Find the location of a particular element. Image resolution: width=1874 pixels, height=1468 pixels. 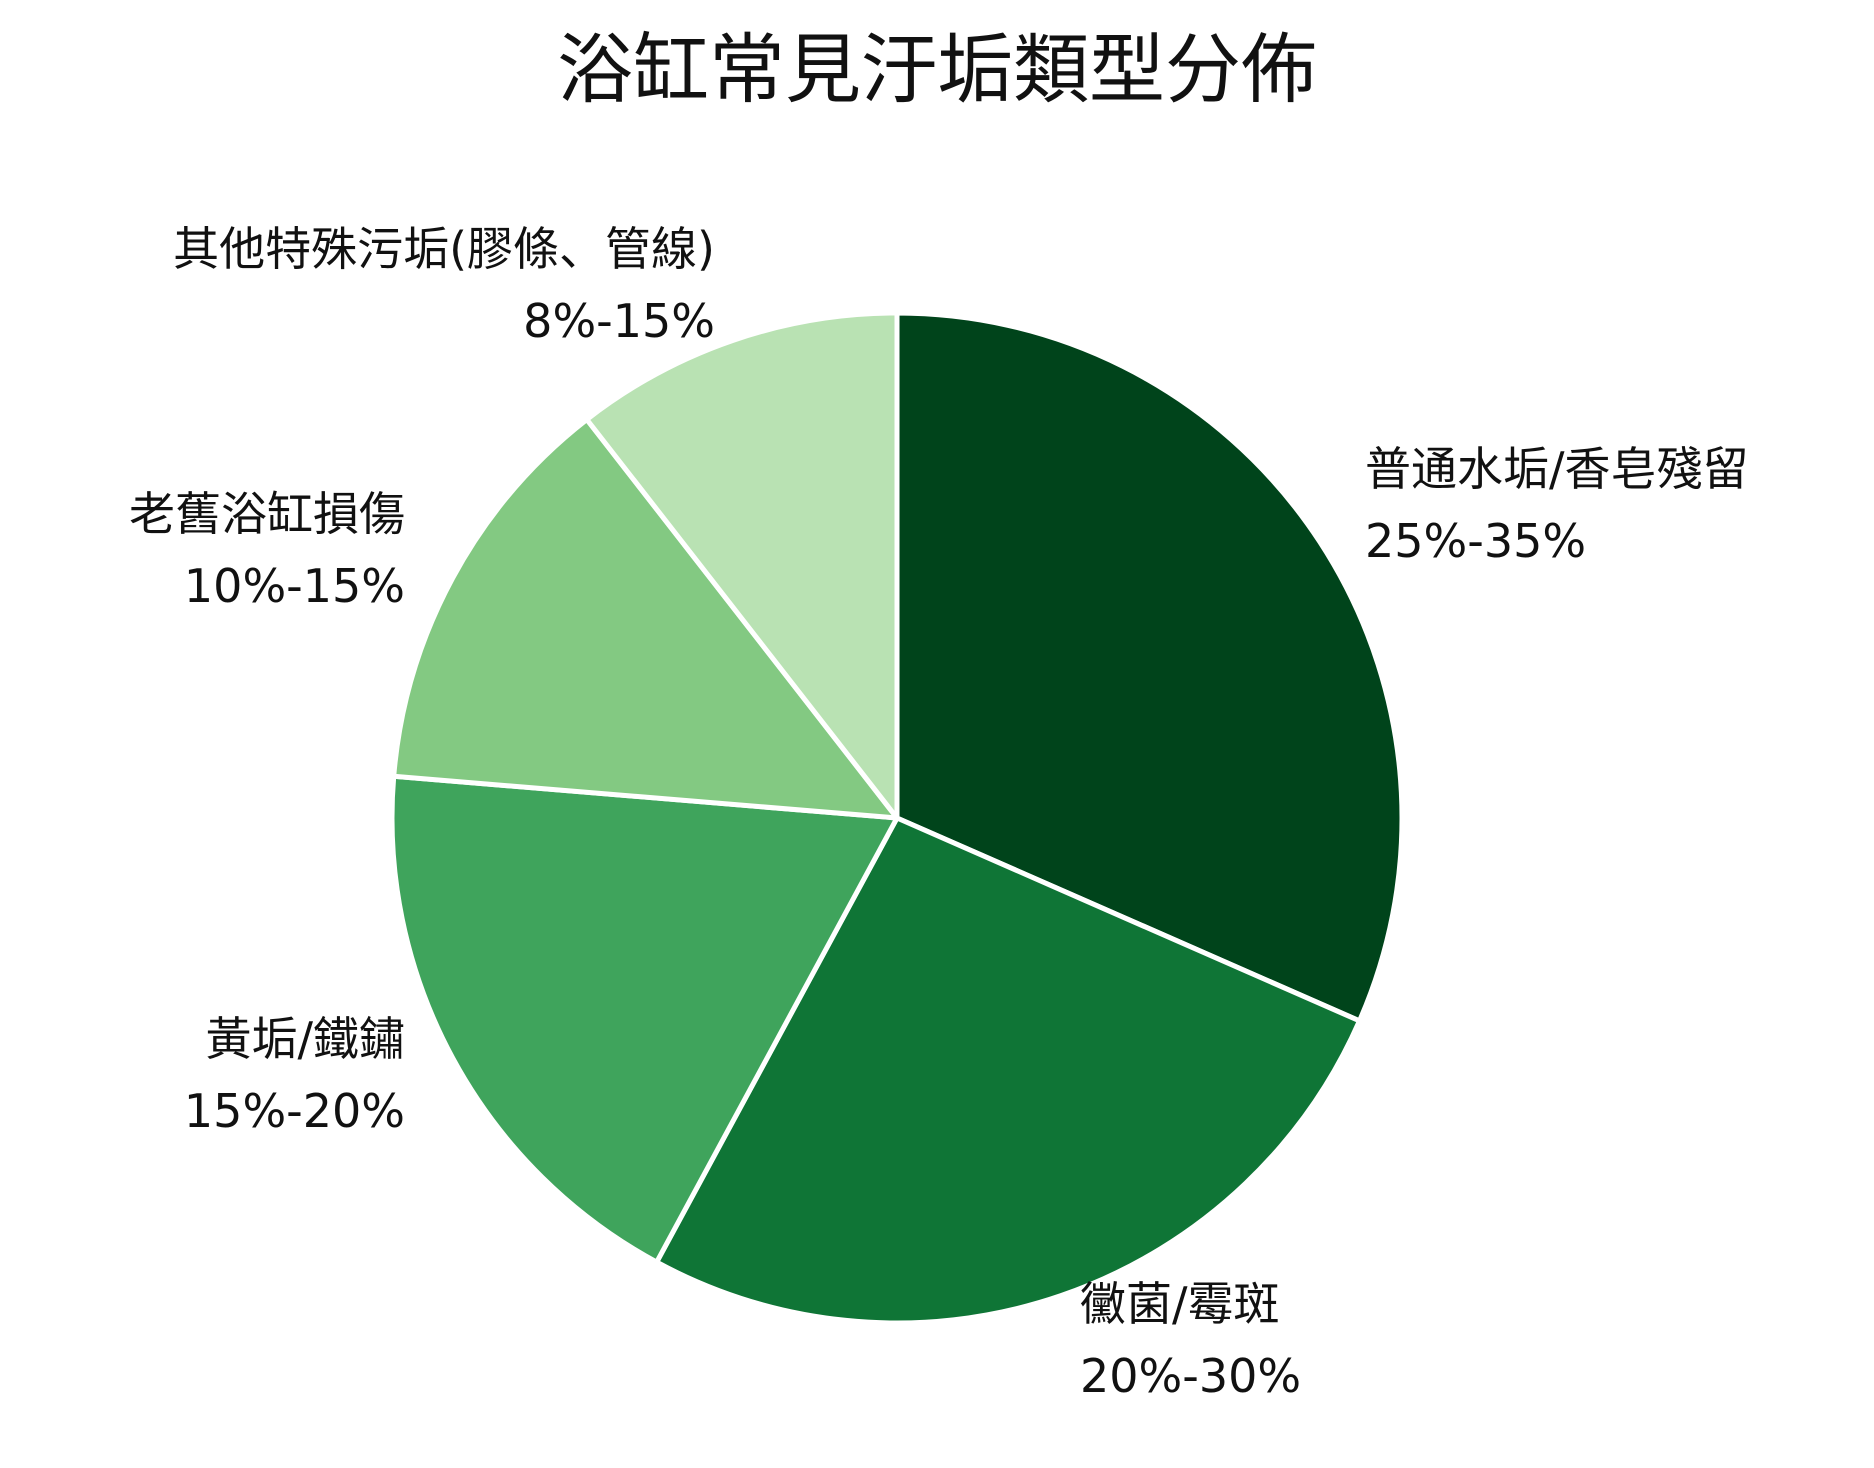

slice-range-label: 25%-35% is located at coordinates (1475, 541).